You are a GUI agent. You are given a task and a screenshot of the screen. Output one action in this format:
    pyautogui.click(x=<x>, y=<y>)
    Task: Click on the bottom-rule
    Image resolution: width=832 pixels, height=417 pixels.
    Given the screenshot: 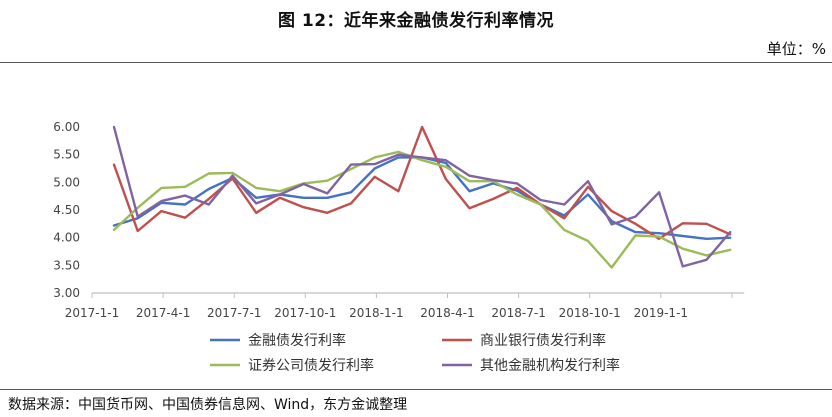 What is the action you would take?
    pyautogui.click(x=416, y=389)
    